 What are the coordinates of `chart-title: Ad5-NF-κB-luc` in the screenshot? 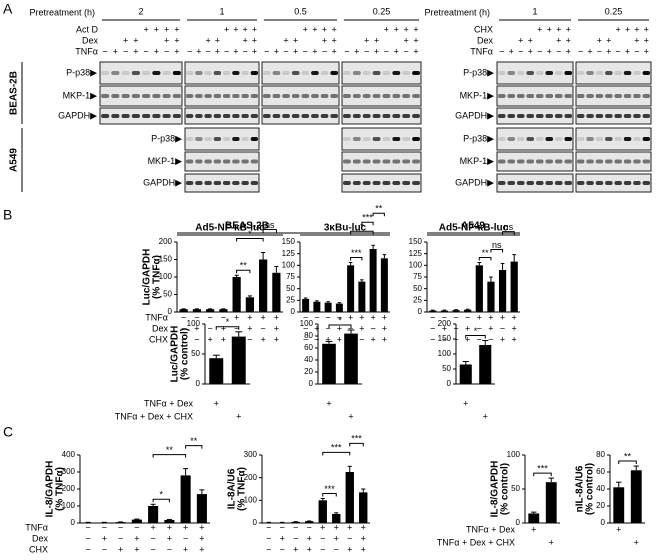 It's located at (230, 228).